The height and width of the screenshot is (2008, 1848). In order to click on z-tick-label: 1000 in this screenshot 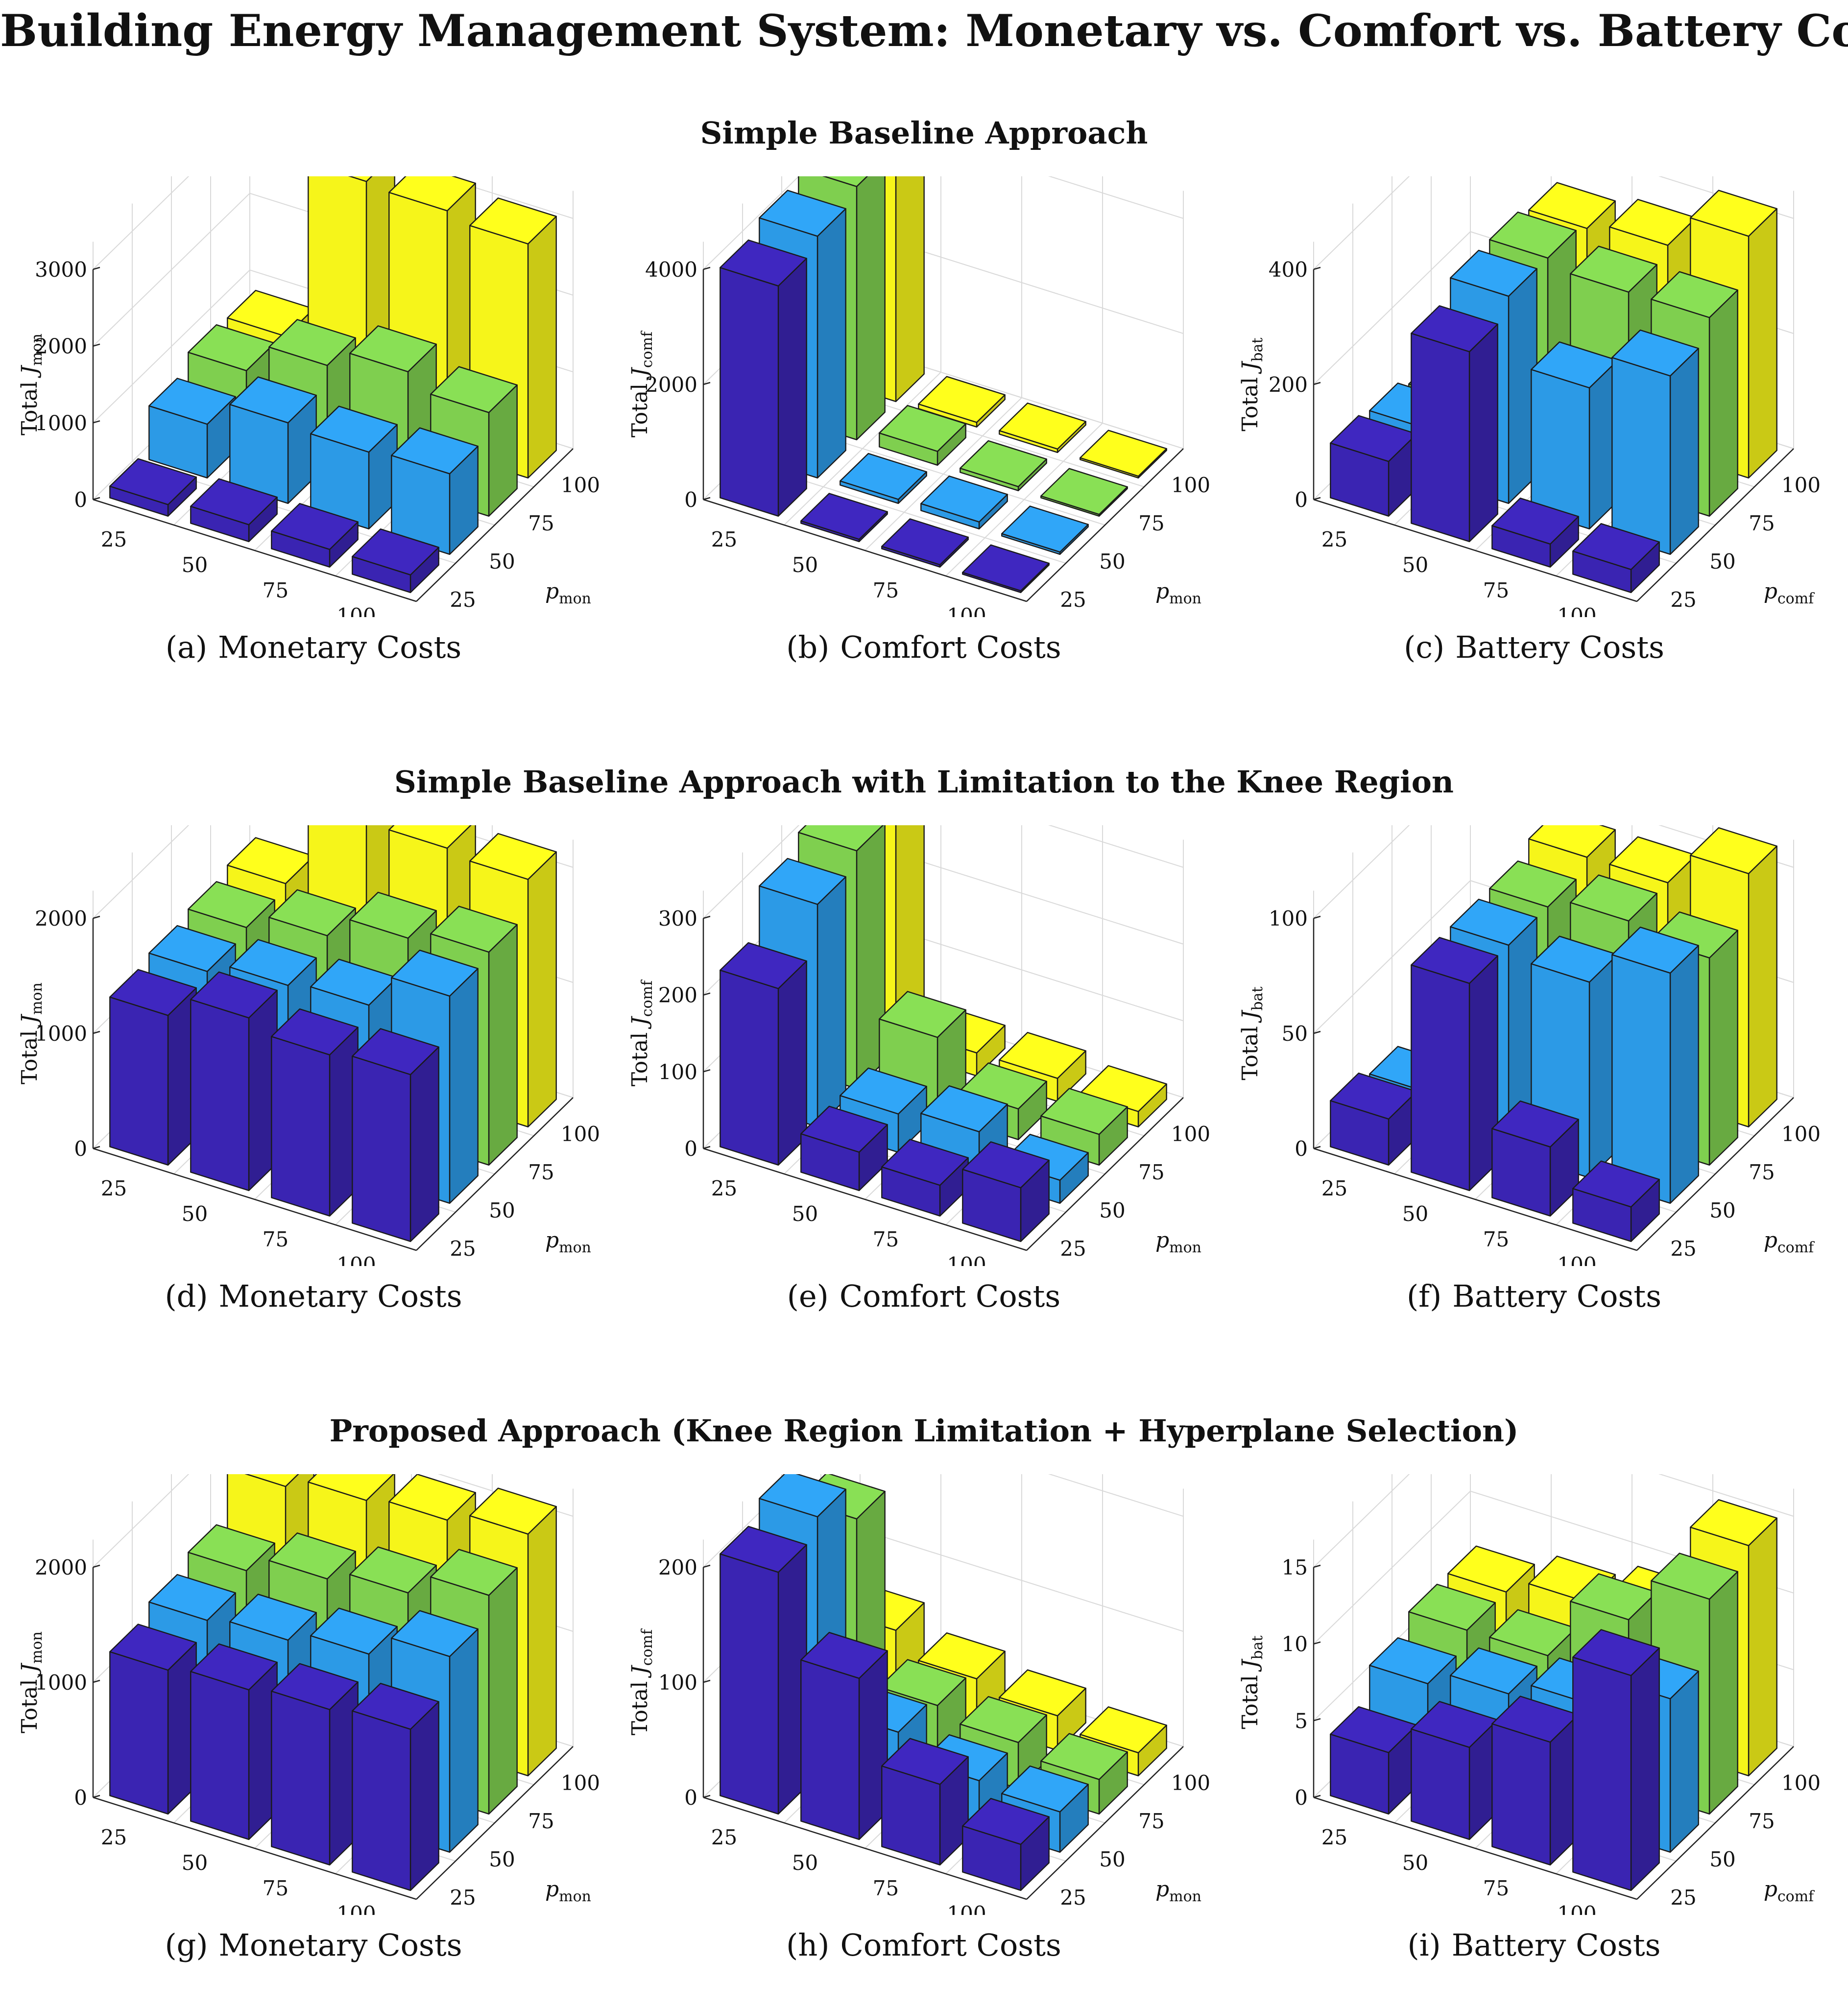, I will do `click(61, 1683)`.